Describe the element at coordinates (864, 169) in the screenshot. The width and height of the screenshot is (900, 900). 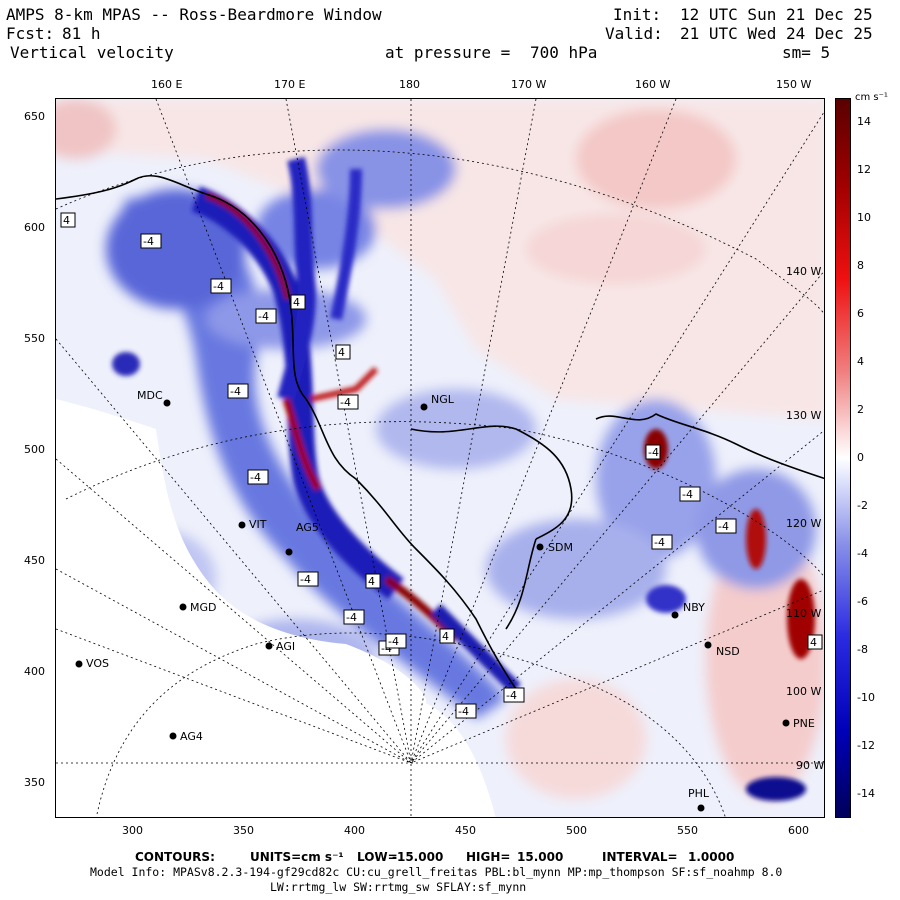
I see `colorbar-tick-label: 12` at that location.